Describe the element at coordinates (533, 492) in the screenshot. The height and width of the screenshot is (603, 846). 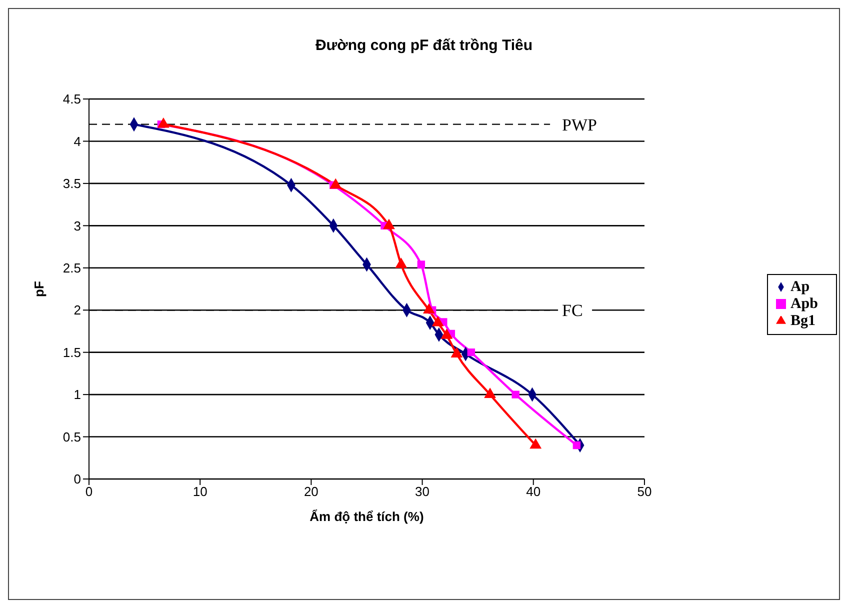
I see `x-tick-label: 40` at that location.